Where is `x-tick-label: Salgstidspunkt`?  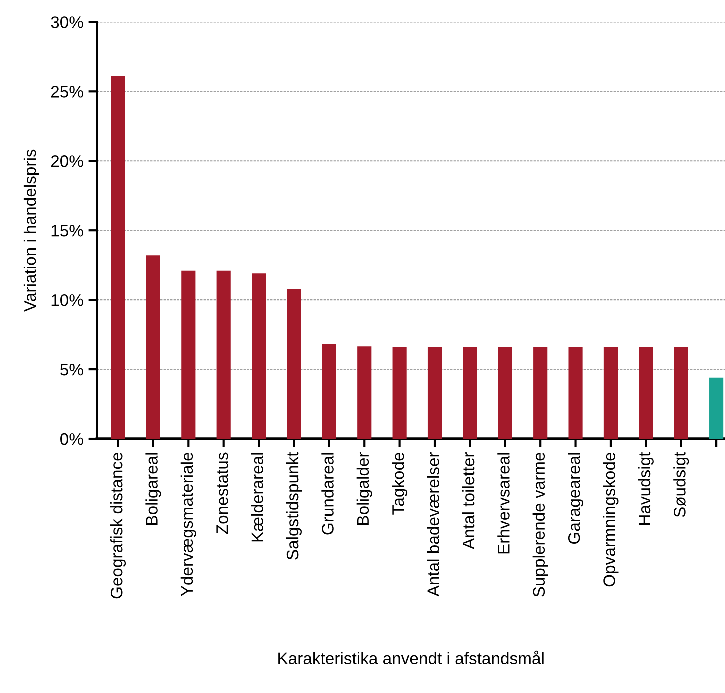
x-tick-label: Salgstidspunkt is located at coordinates (294, 506).